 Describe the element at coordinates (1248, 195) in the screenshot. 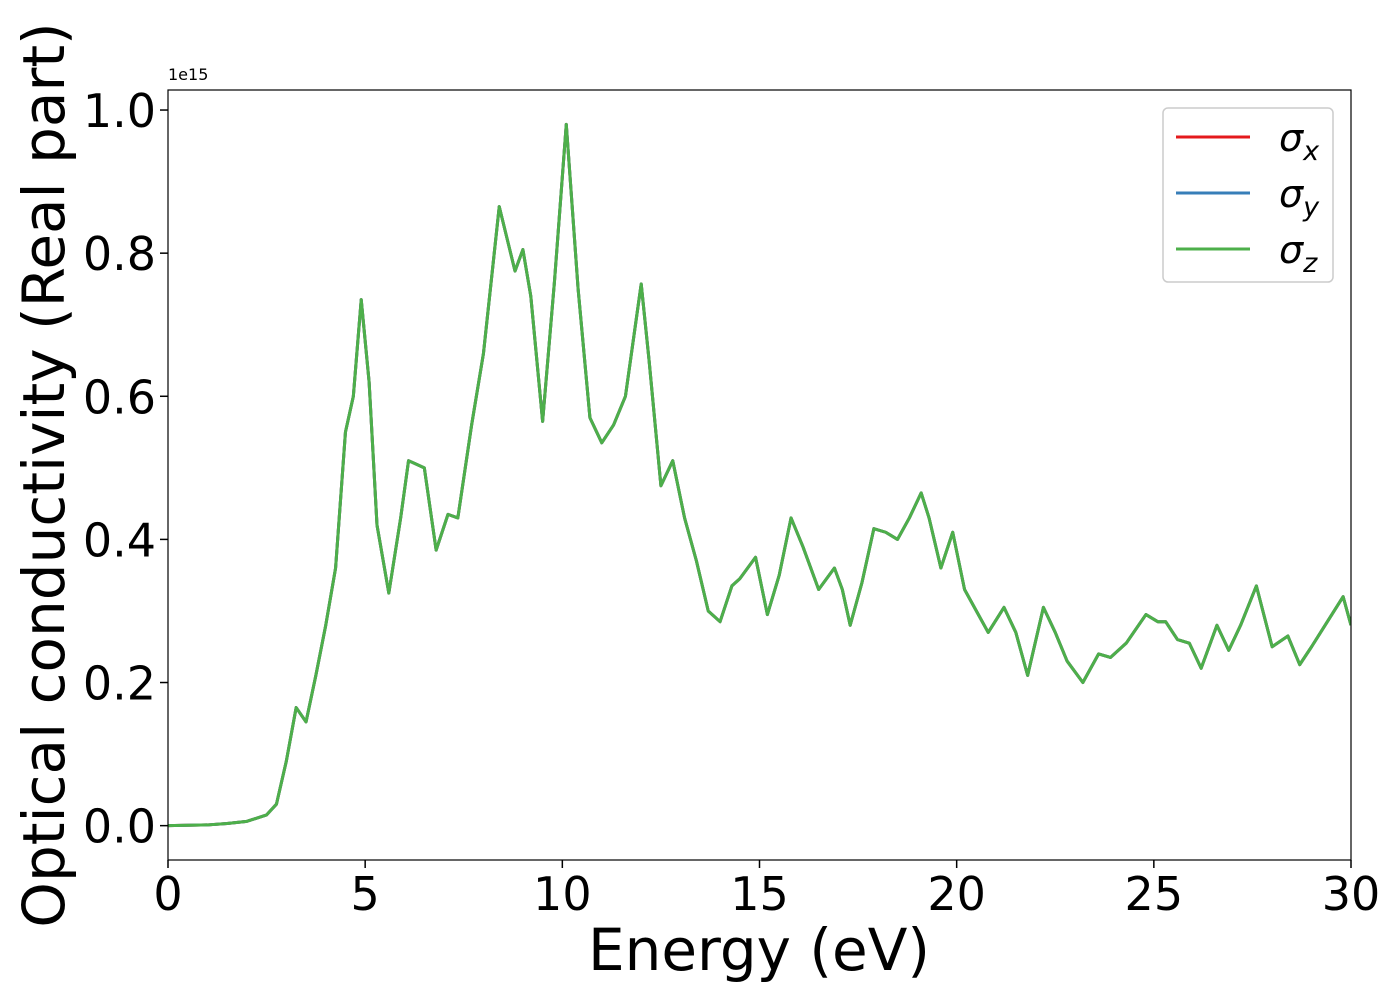

I see `legend-box` at that location.